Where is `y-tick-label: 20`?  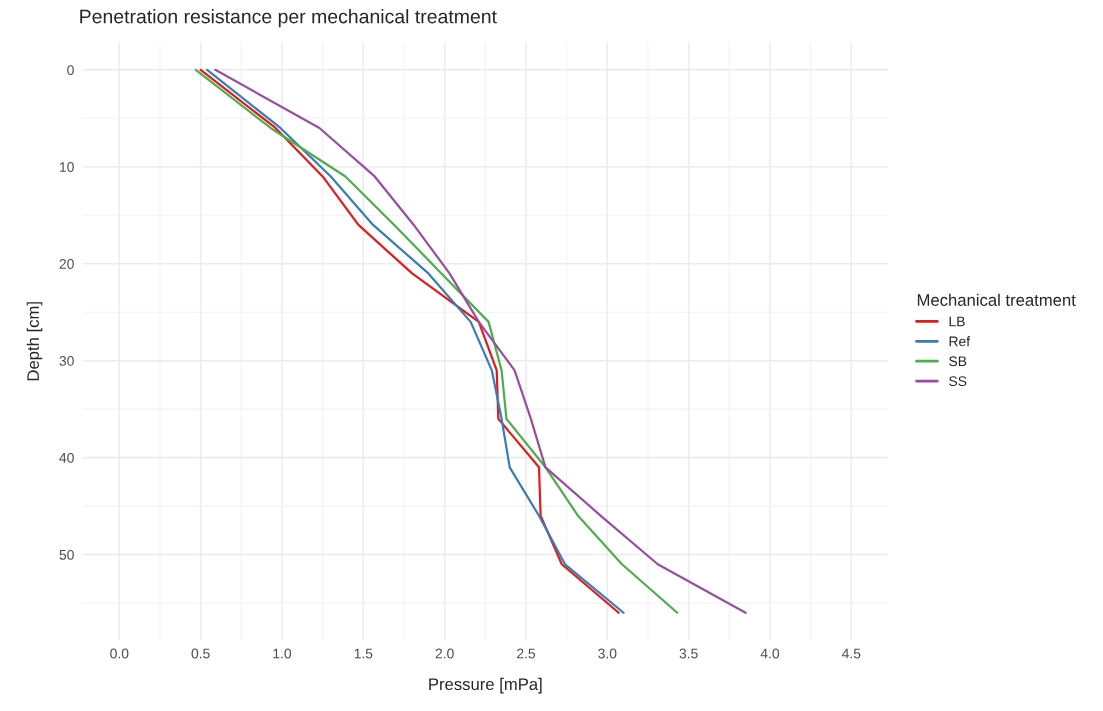
y-tick-label: 20 is located at coordinates (66, 264).